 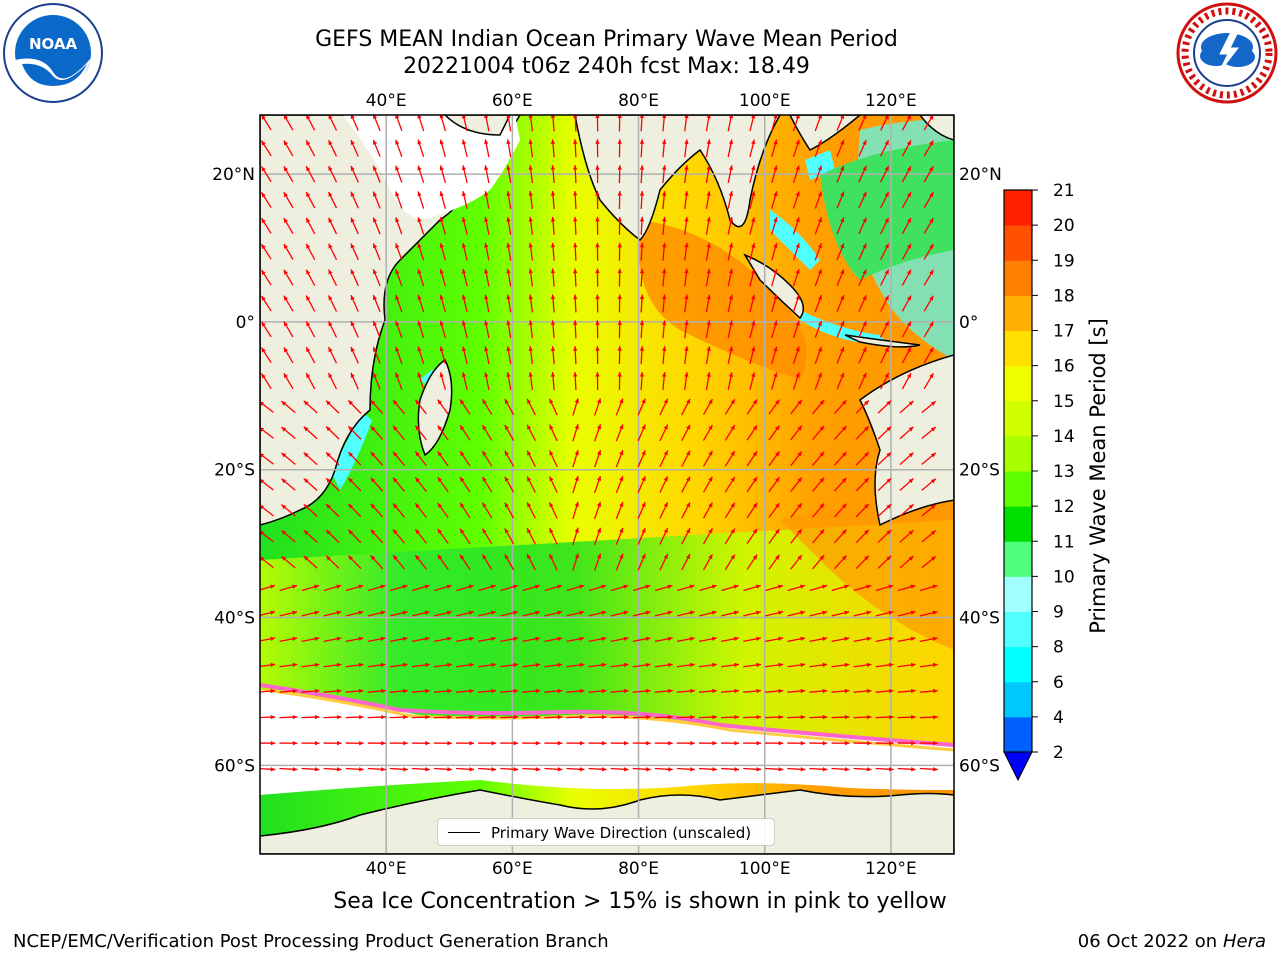 What do you see at coordinates (1227, 53) in the screenshot?
I see `nws-logo-icon` at bounding box center [1227, 53].